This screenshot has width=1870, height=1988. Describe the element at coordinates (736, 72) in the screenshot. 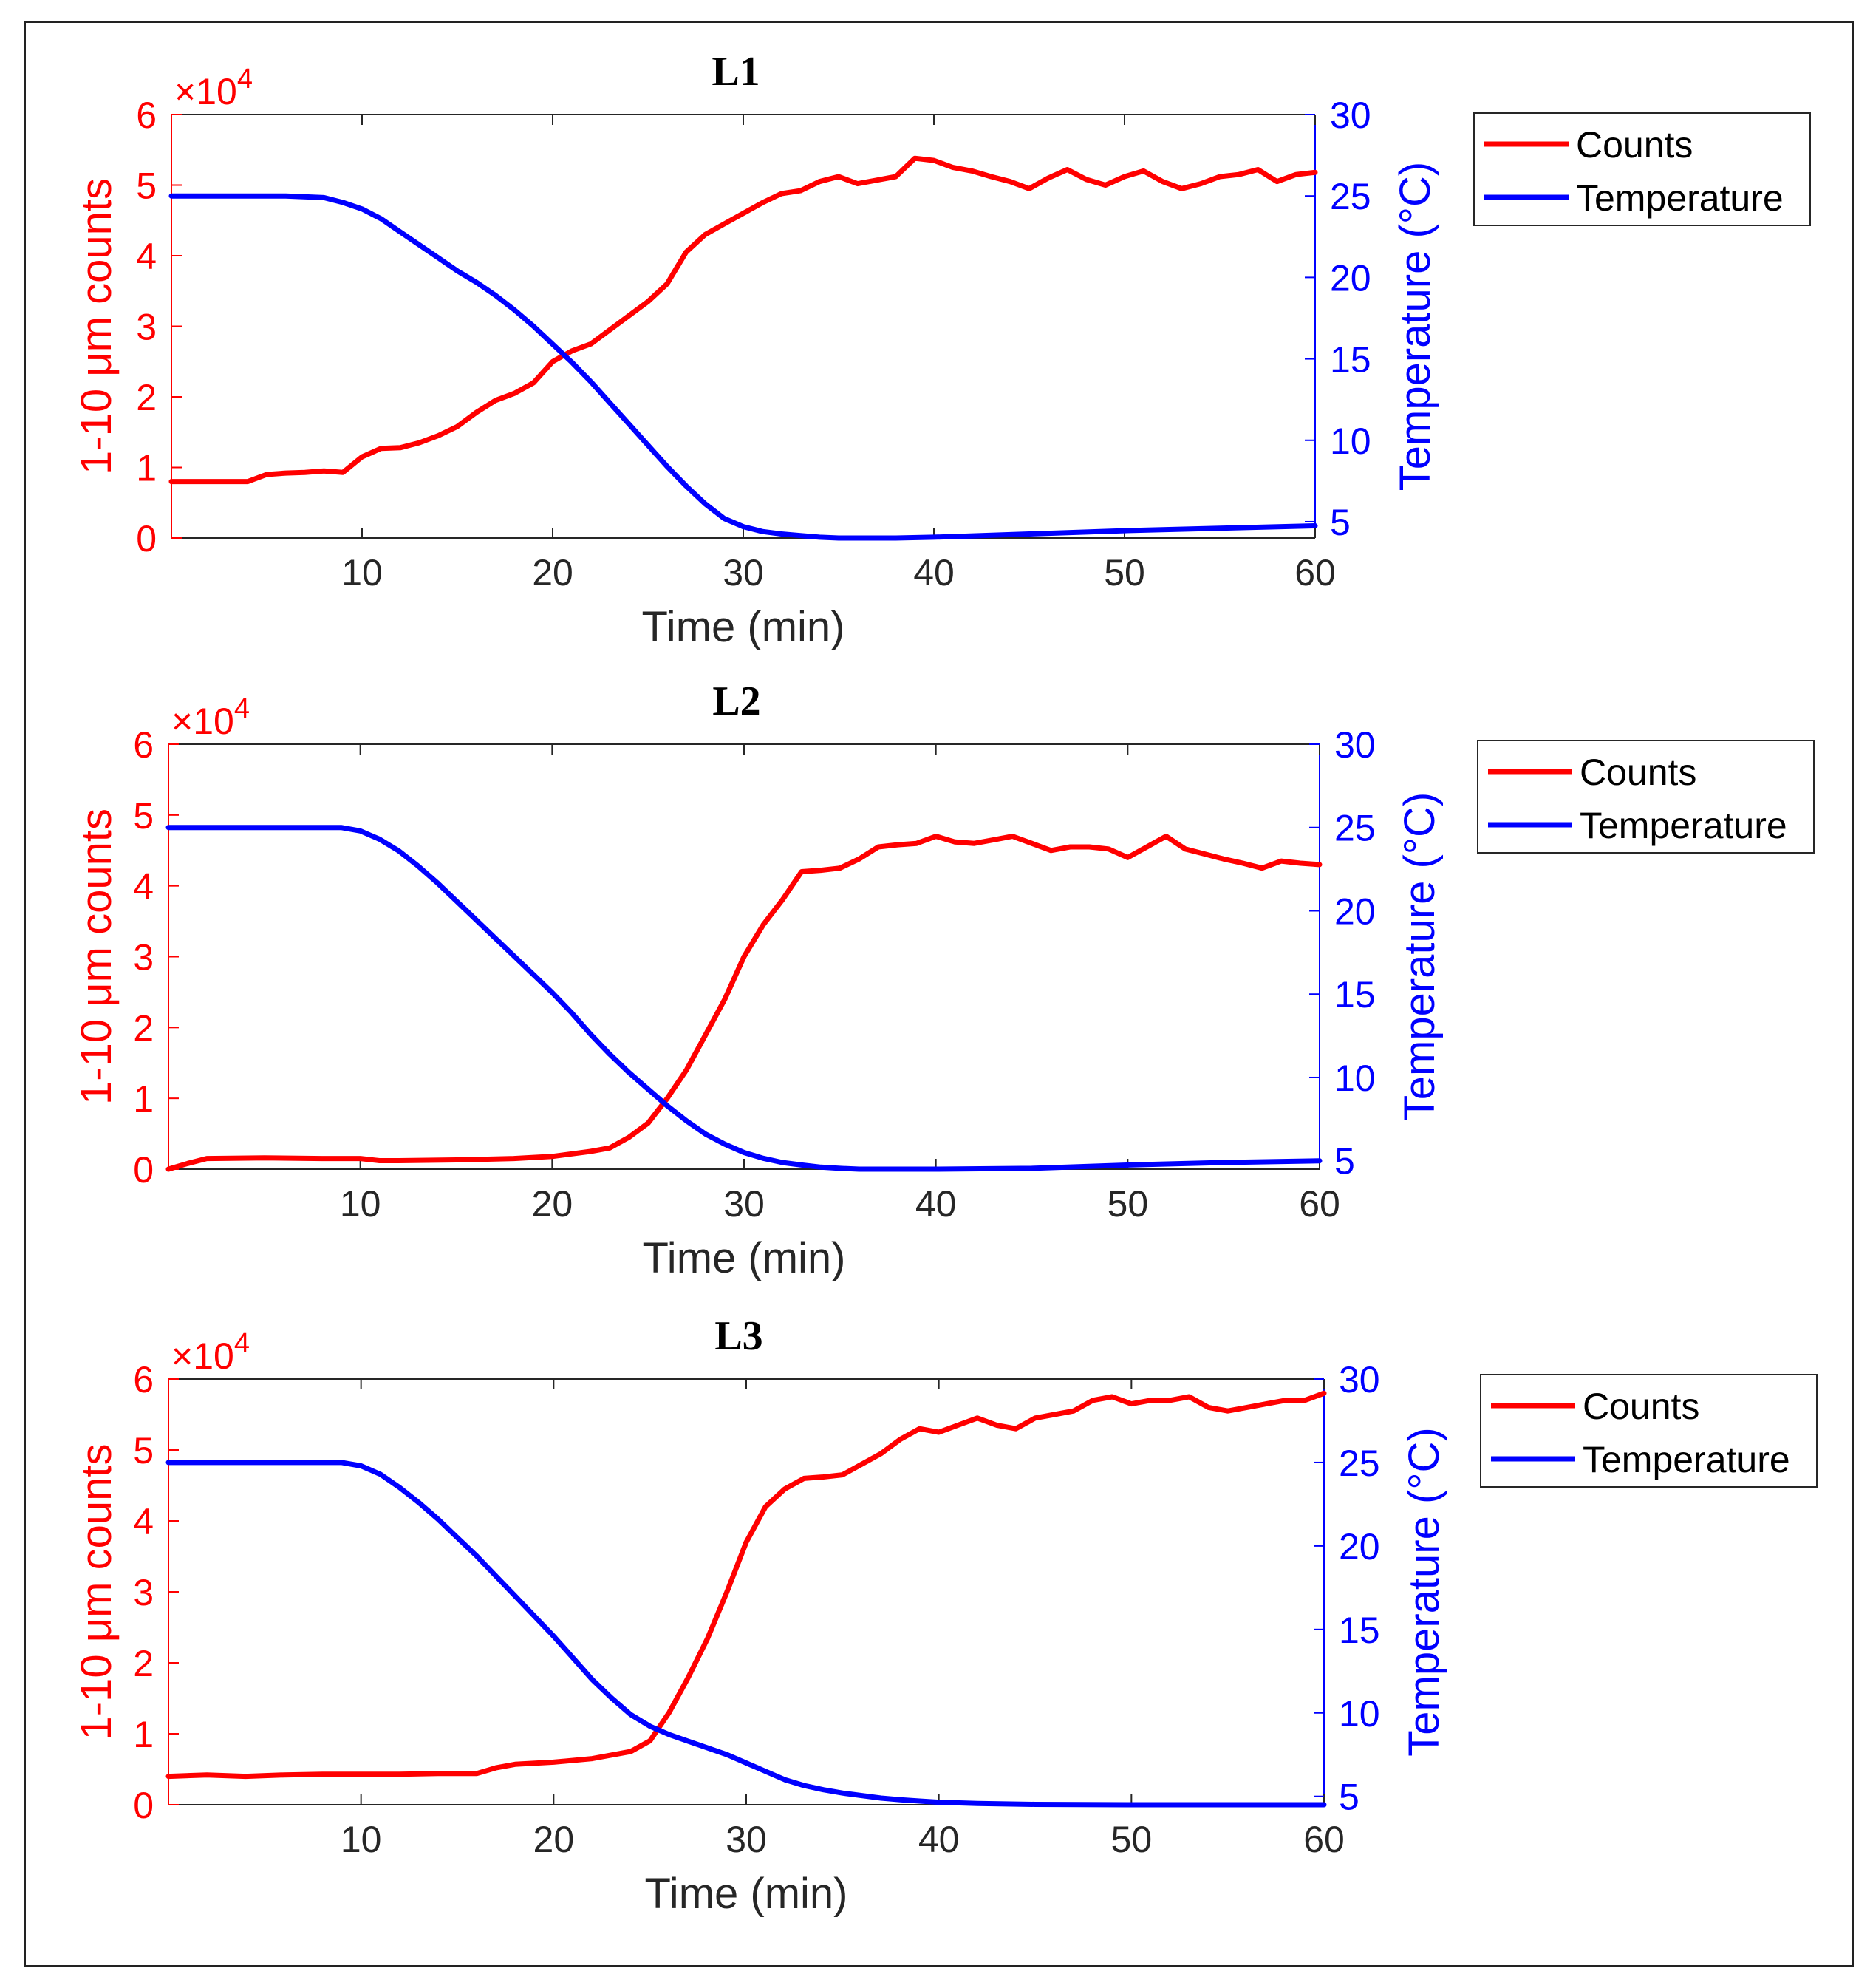

I see `chart-title: L1` at that location.